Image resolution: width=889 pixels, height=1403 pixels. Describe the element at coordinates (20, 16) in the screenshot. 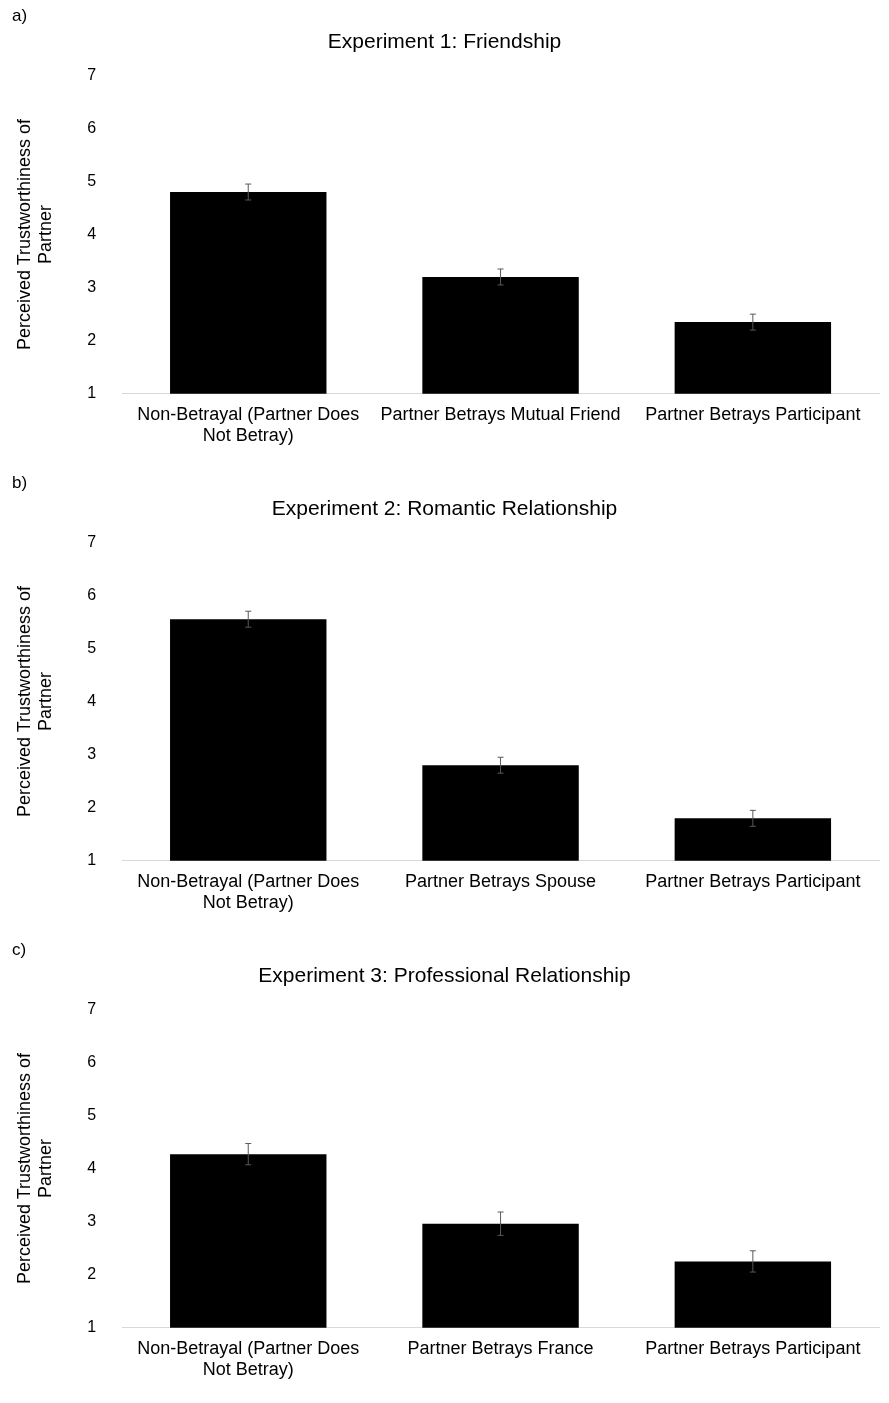

I see `text: a)` at that location.